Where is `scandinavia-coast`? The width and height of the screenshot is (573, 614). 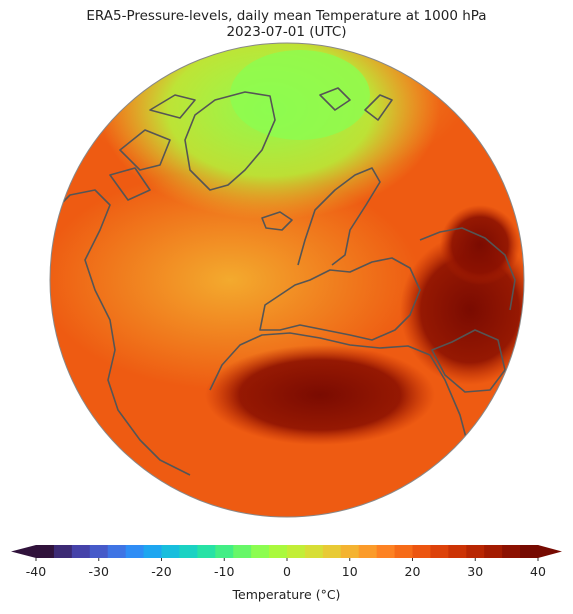
scandinavia-coast is located at coordinates (339, 216).